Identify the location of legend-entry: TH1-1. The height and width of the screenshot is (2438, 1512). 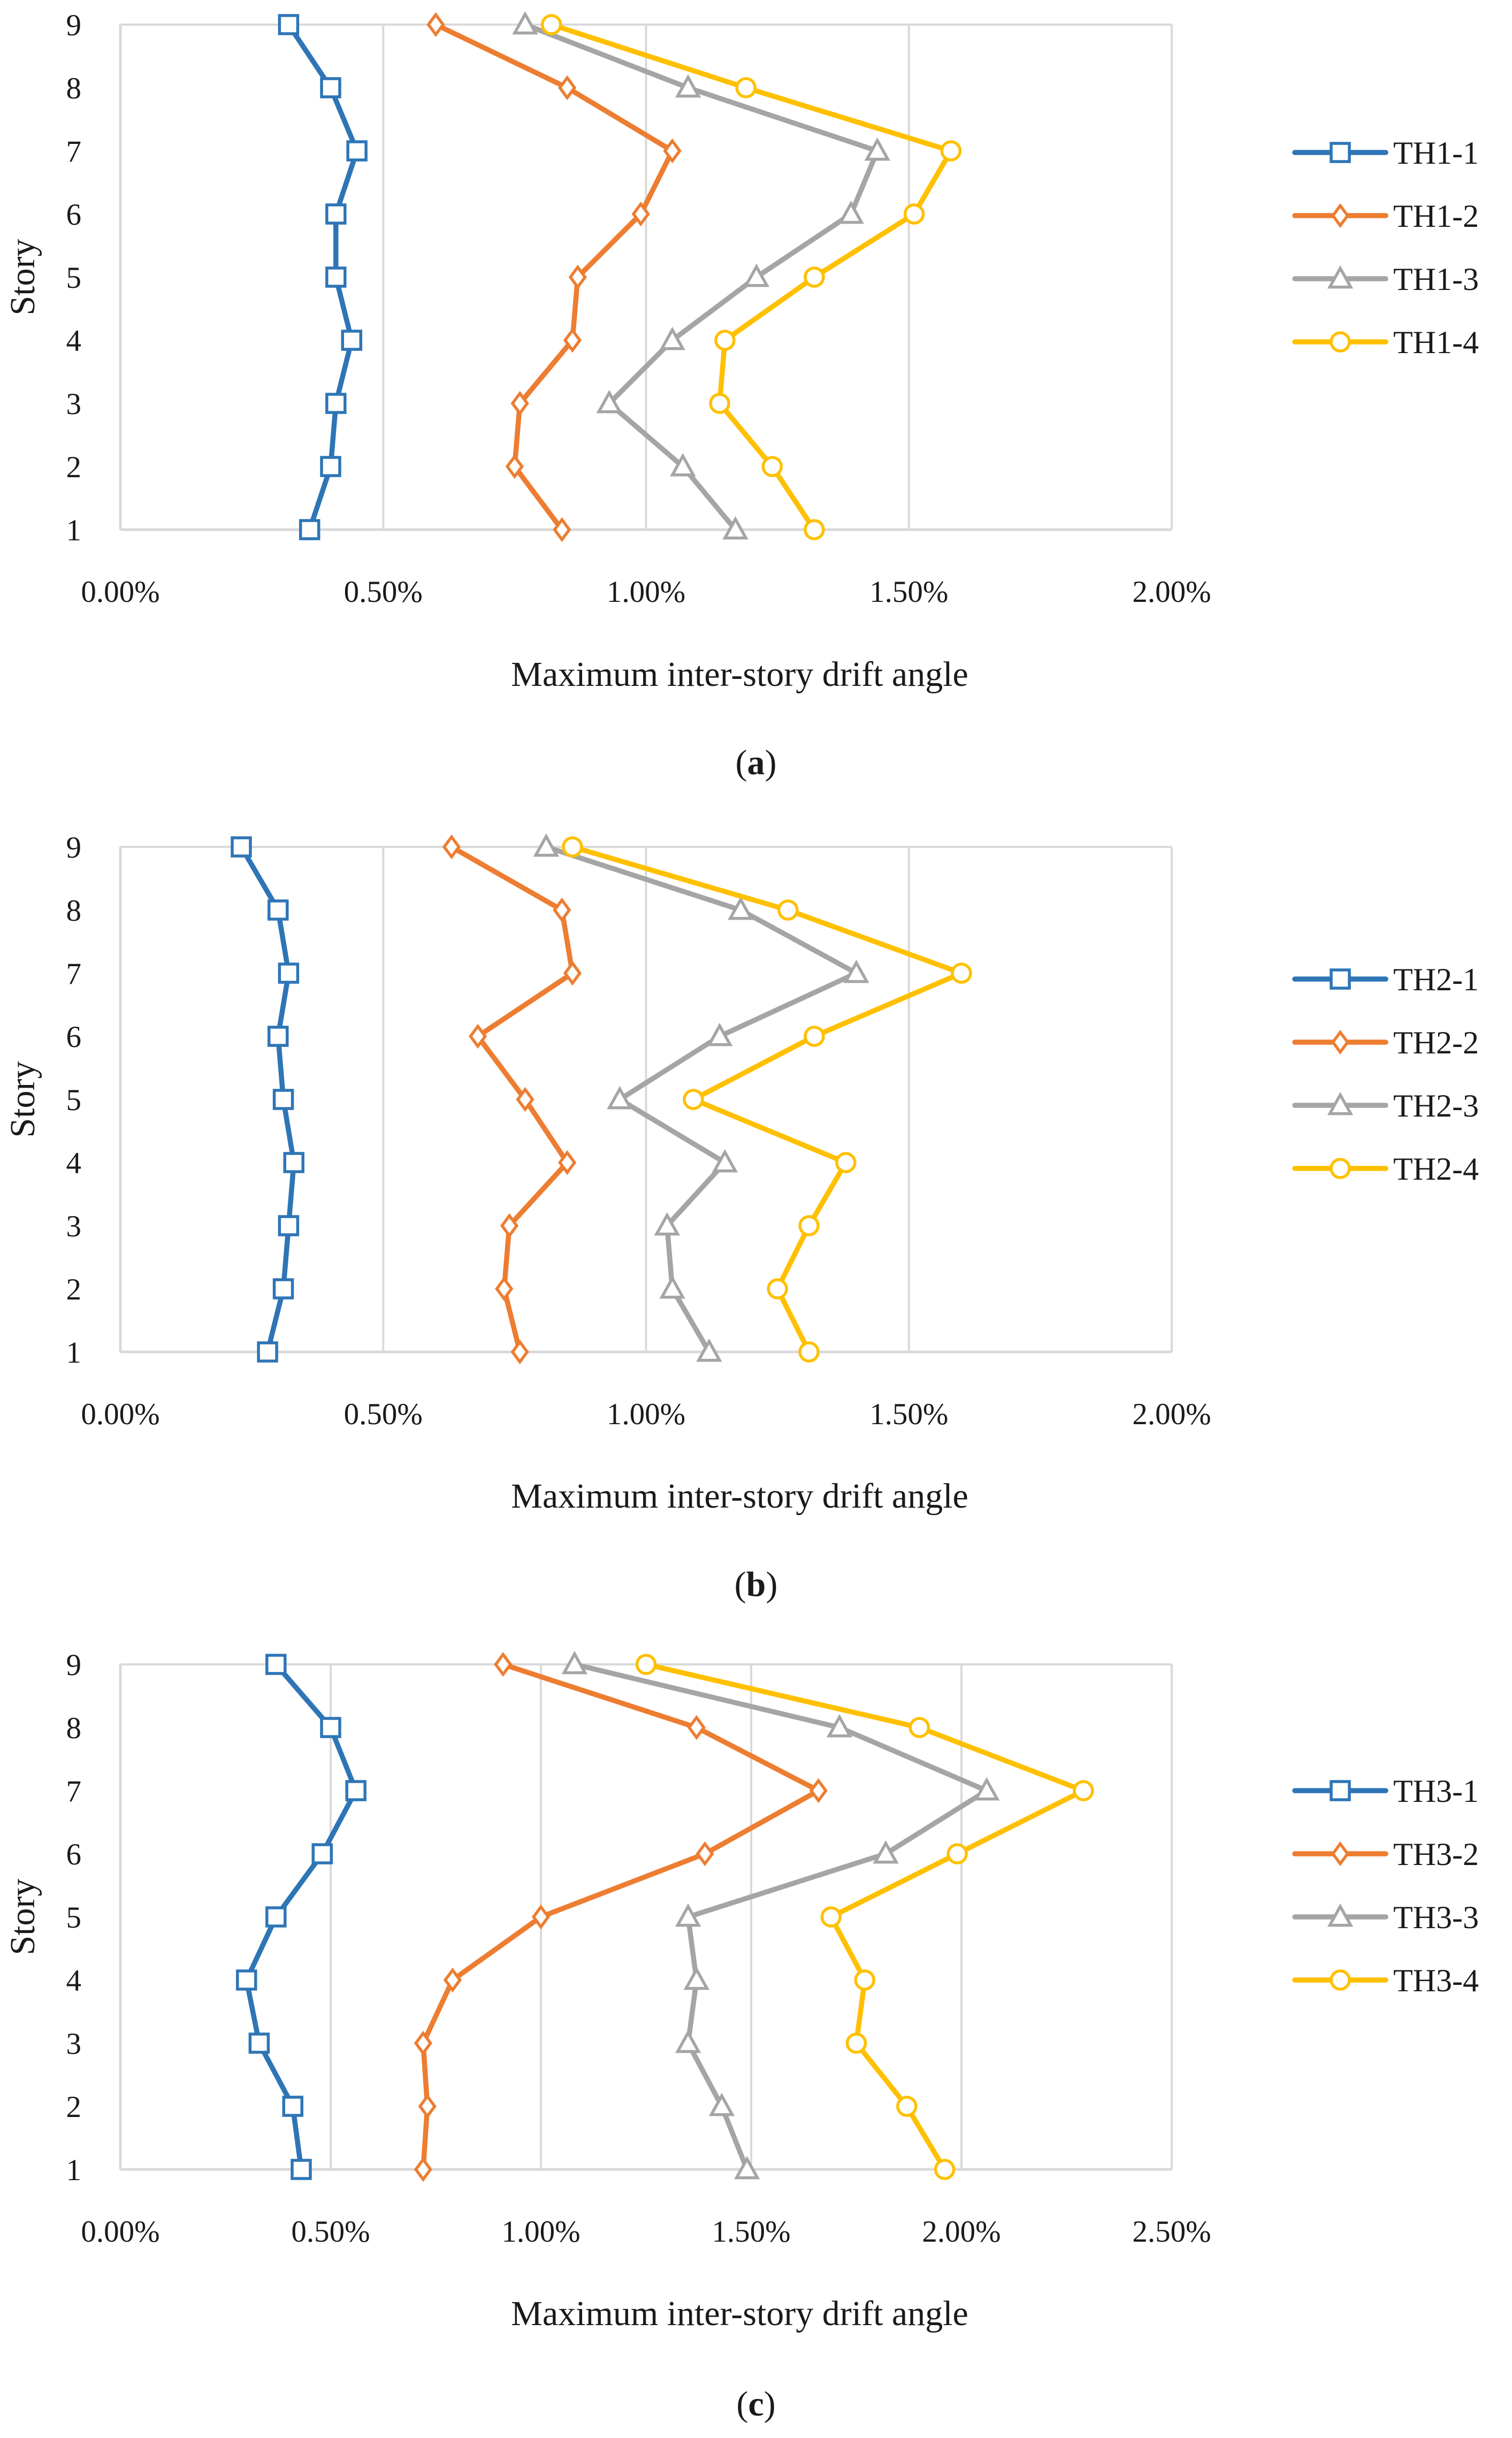
(1385, 153).